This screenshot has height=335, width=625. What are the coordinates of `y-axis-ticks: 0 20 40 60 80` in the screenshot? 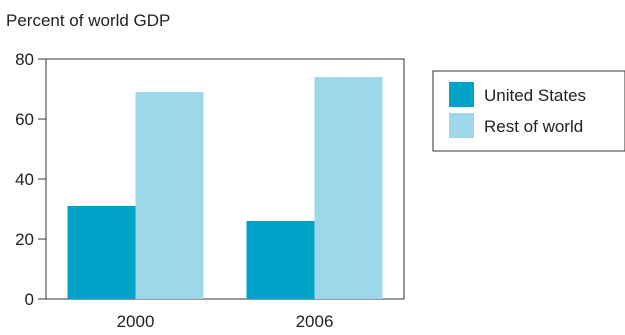 It's located at (30, 179).